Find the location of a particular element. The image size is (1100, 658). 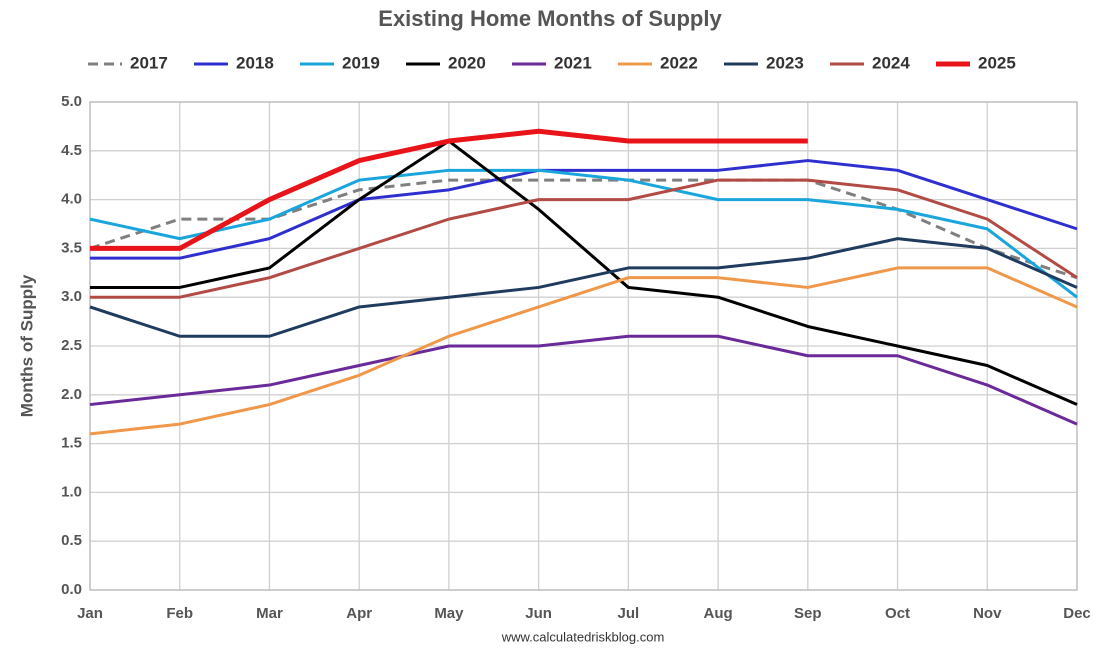

legend-label: 2021 is located at coordinates (573, 62).